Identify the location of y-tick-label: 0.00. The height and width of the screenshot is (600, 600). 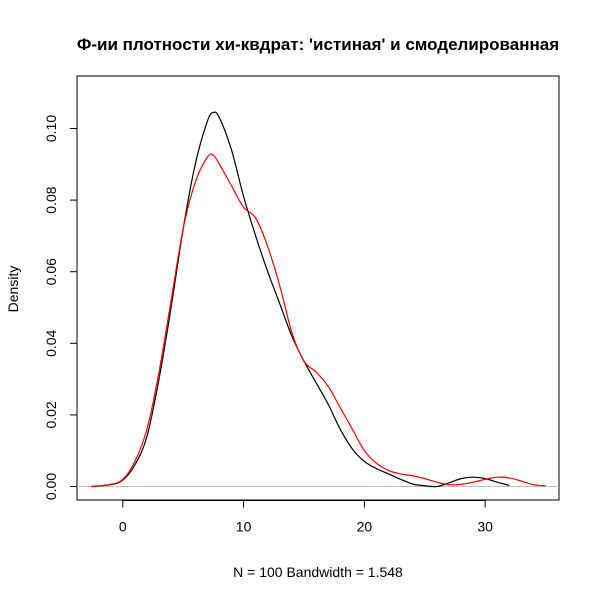
(51, 486).